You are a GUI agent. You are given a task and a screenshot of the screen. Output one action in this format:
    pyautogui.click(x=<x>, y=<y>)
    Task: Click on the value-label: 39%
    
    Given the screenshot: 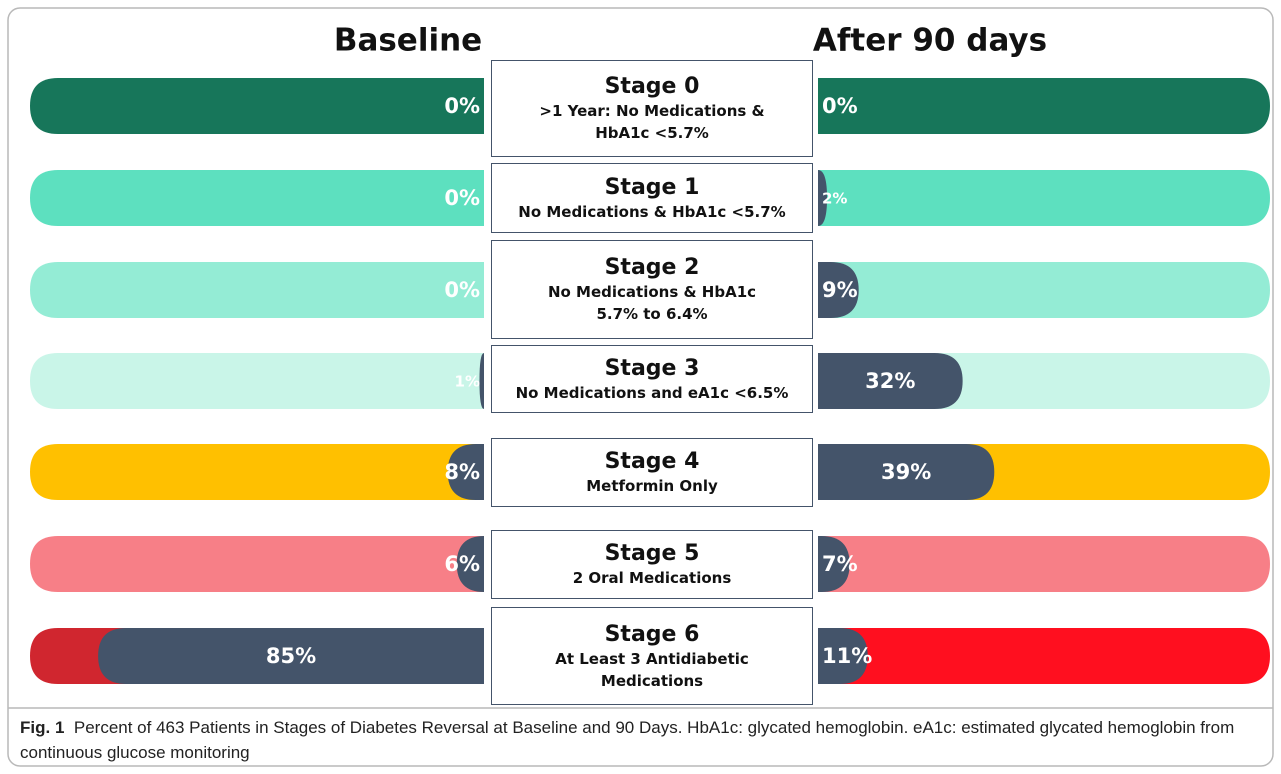 What is the action you would take?
    pyautogui.click(x=906, y=472)
    